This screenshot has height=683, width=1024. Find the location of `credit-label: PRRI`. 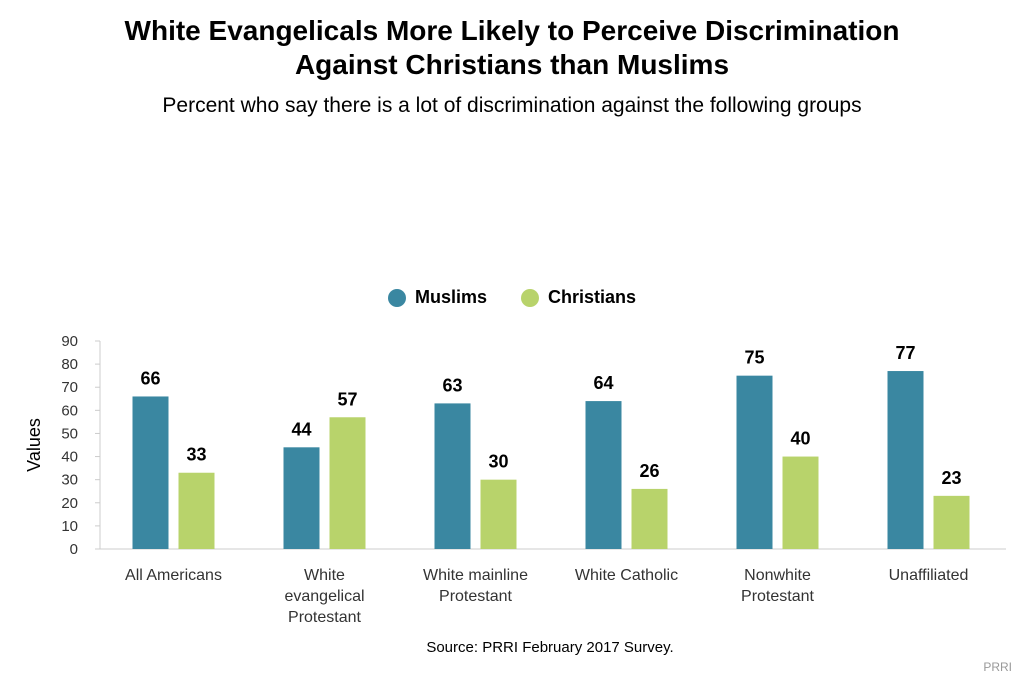

credit-label: PRRI is located at coordinates (997, 667).